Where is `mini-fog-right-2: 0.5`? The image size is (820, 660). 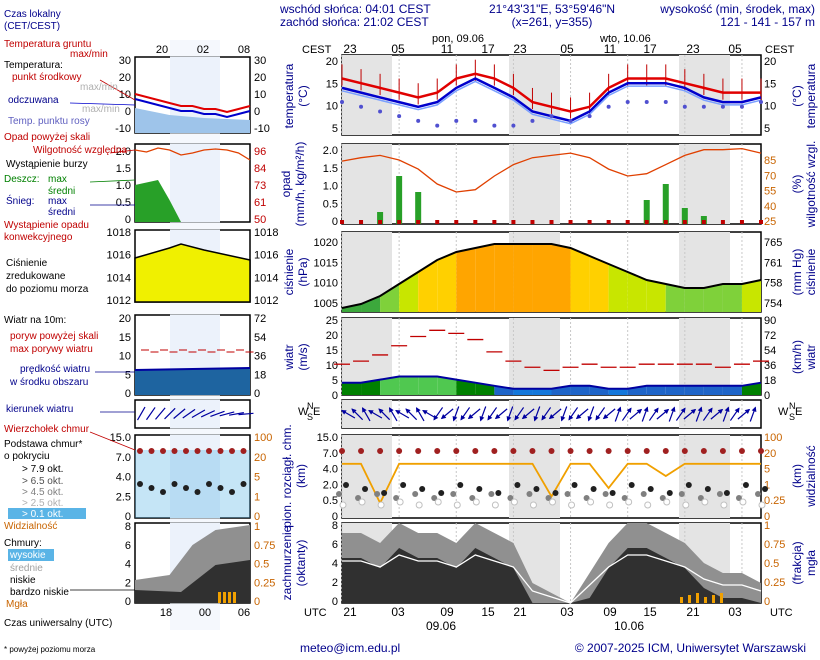 mini-fog-right-2: 0.5 is located at coordinates (261, 565).